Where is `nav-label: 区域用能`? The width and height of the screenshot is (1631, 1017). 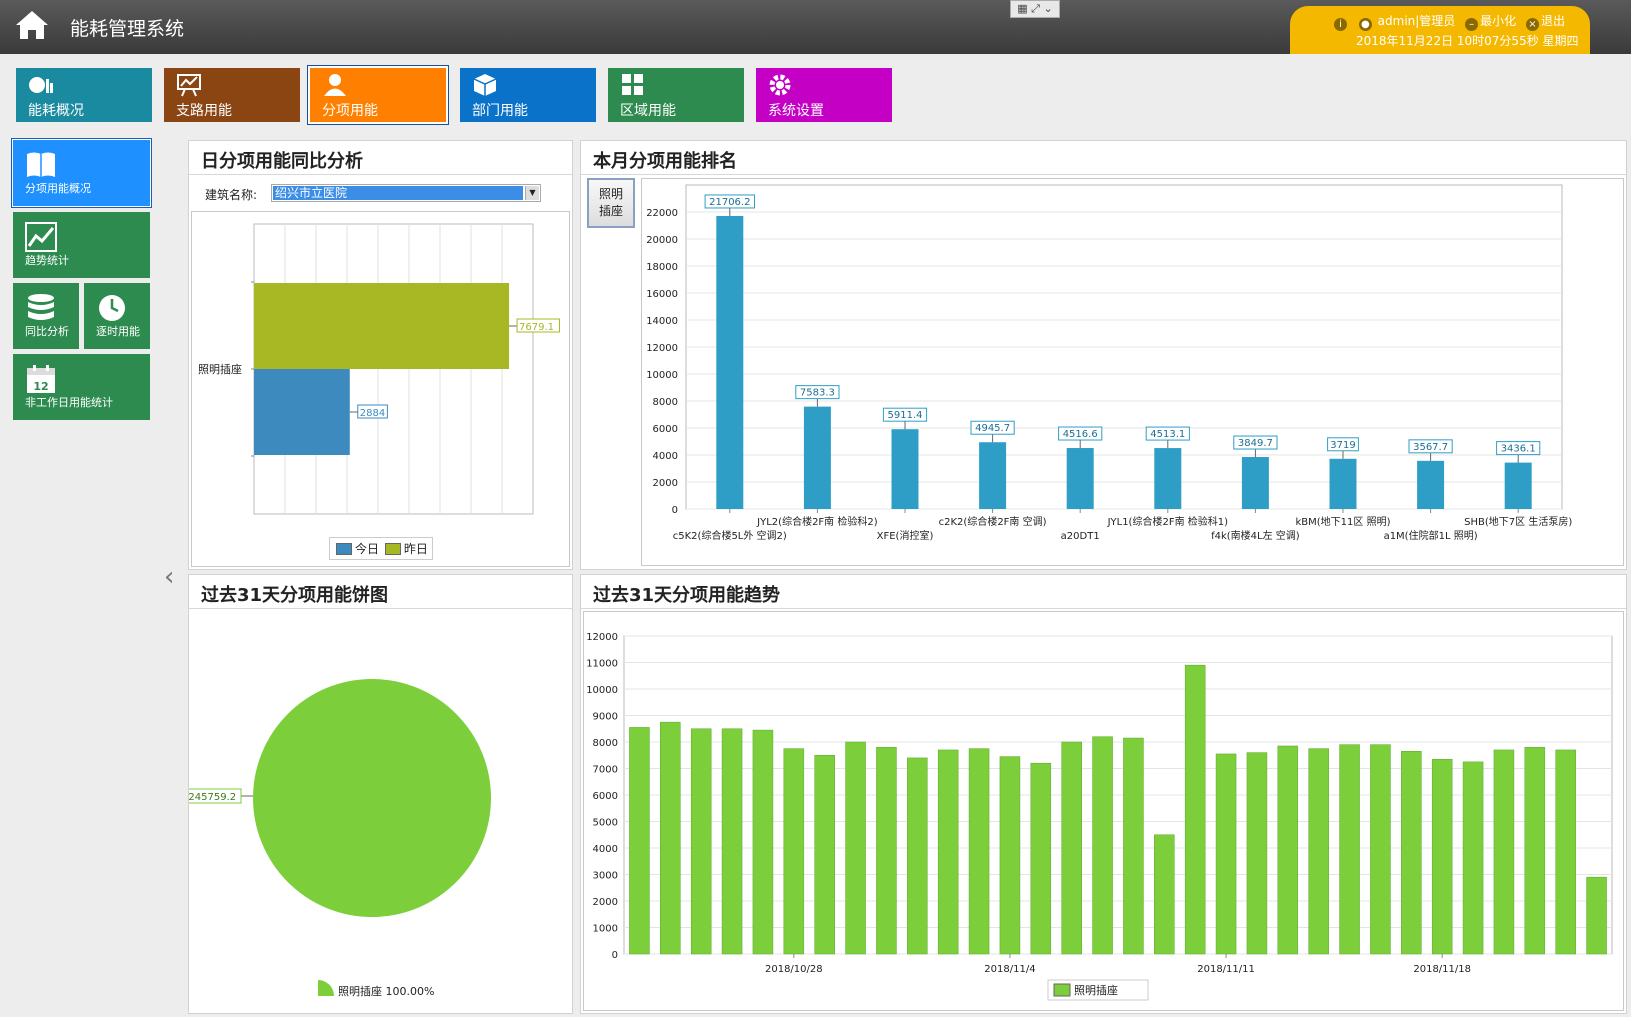 nav-label: 区域用能 is located at coordinates (648, 111).